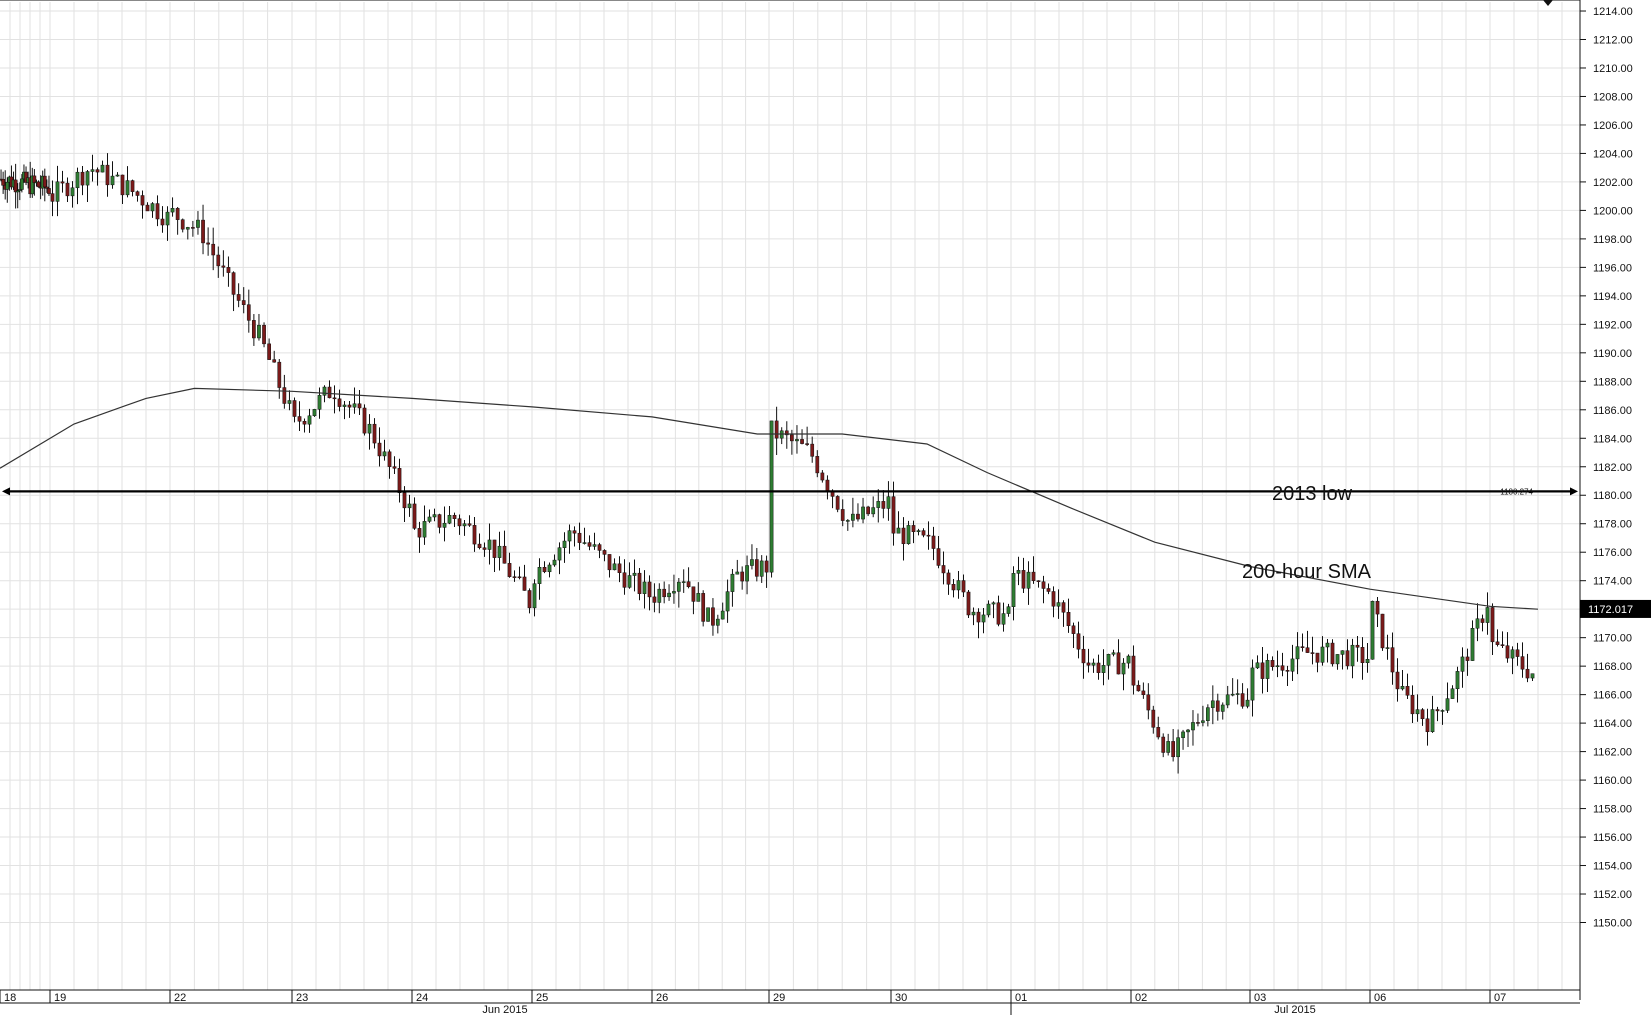 Image resolution: width=1651 pixels, height=1015 pixels. I want to click on y-tick-label: 1182.00, so click(1612, 468).